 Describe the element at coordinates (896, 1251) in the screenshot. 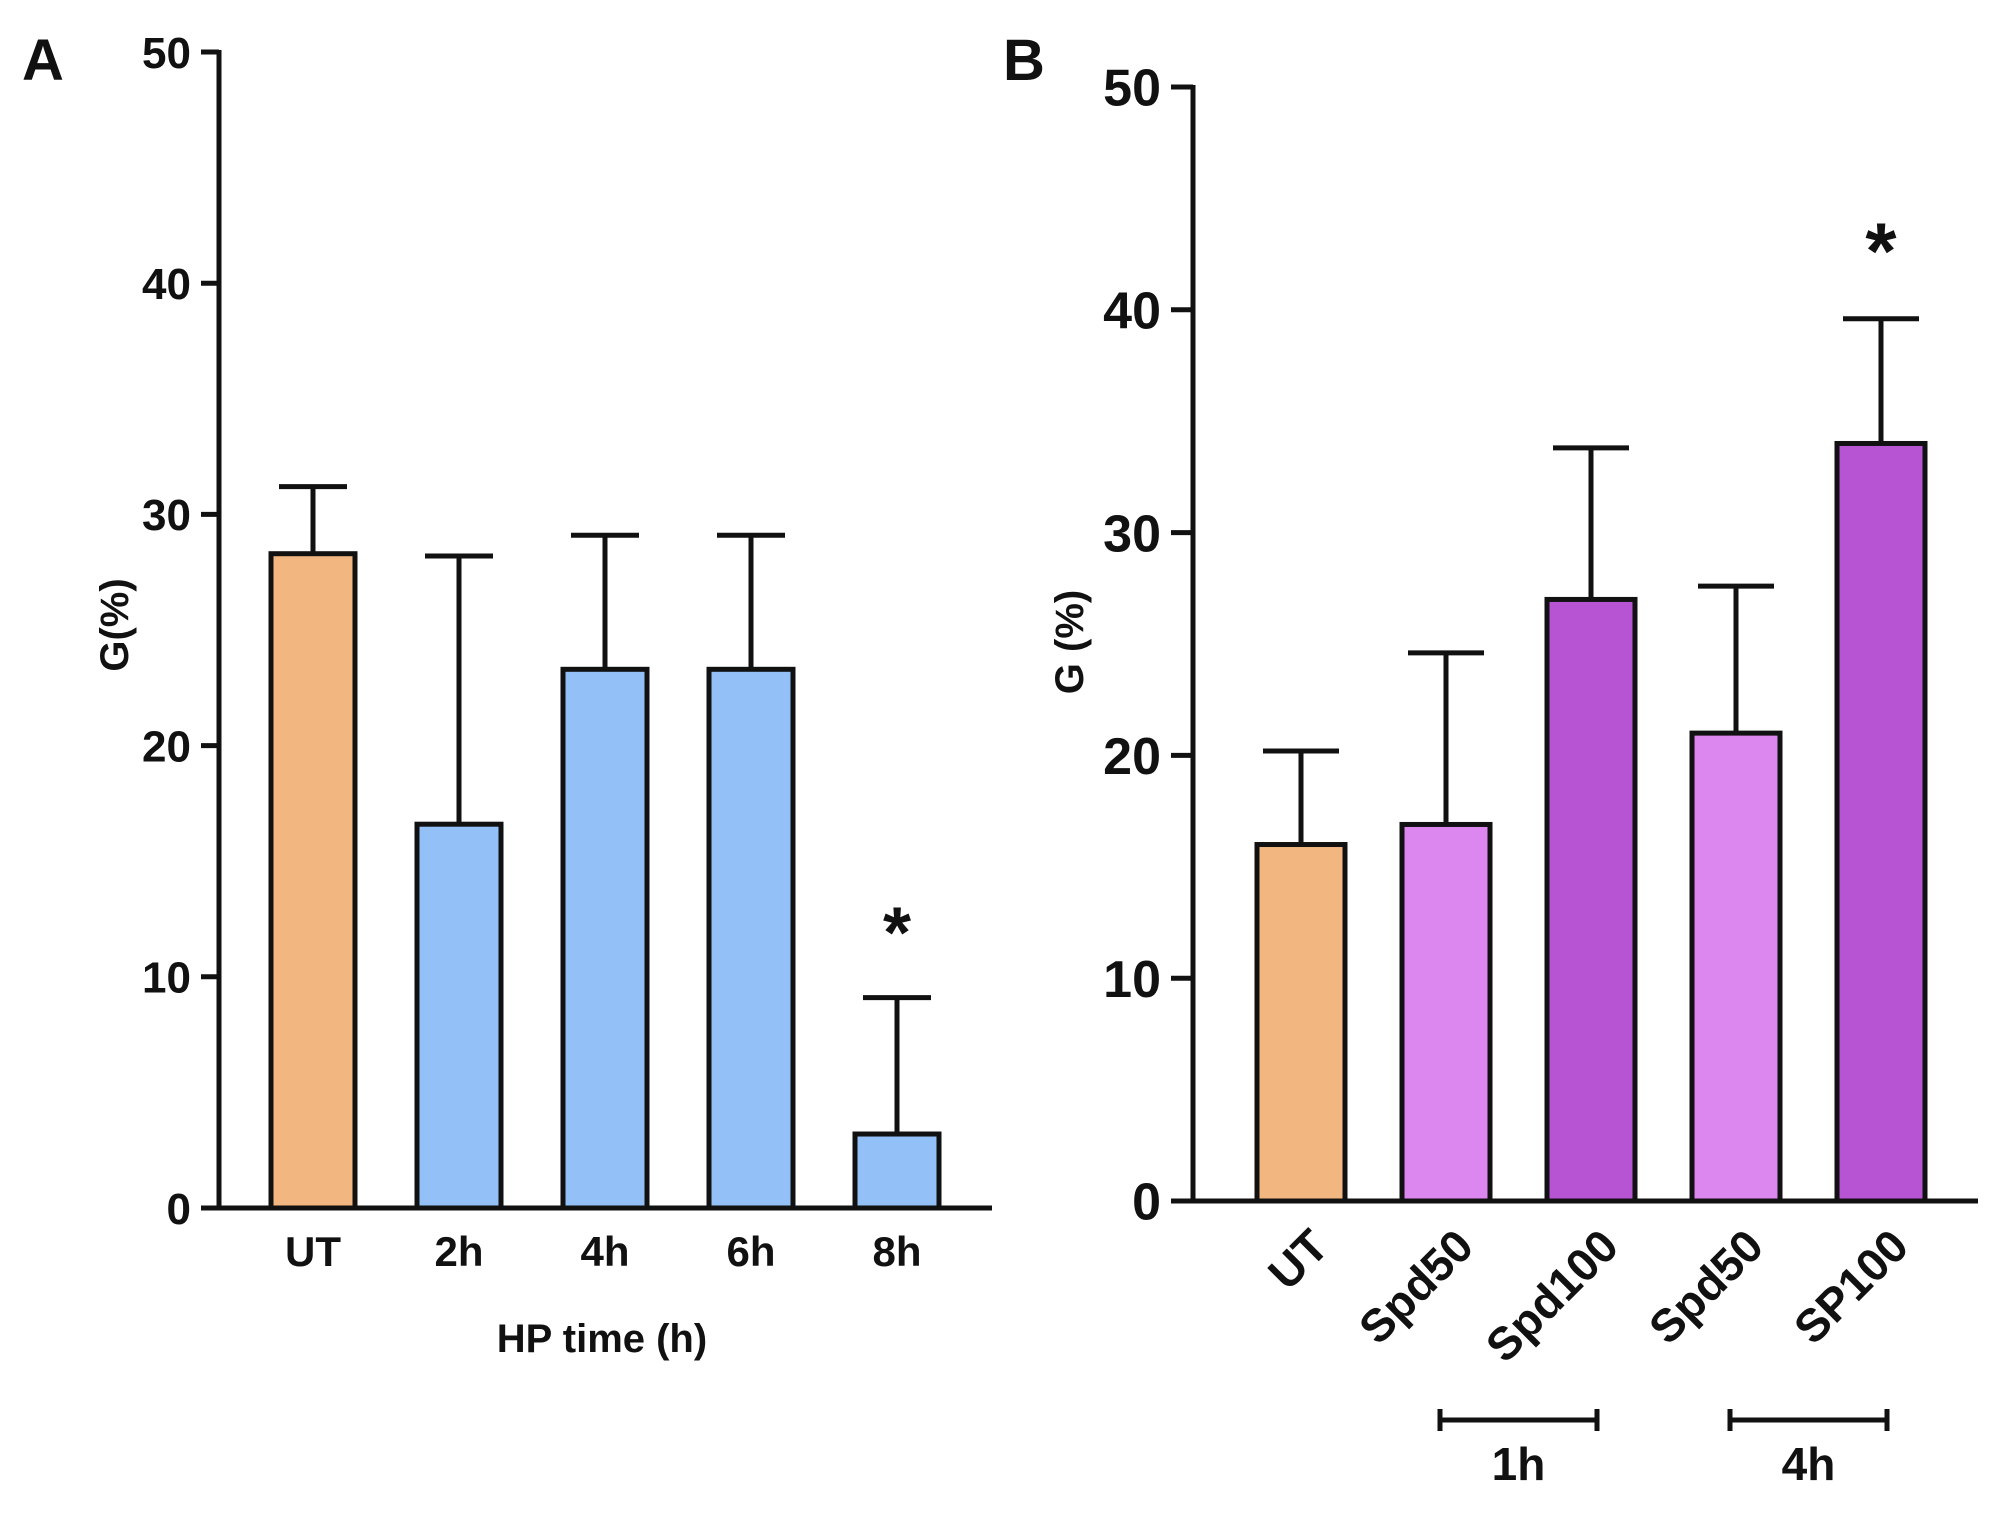

I see `x-tick-label: 8h` at that location.